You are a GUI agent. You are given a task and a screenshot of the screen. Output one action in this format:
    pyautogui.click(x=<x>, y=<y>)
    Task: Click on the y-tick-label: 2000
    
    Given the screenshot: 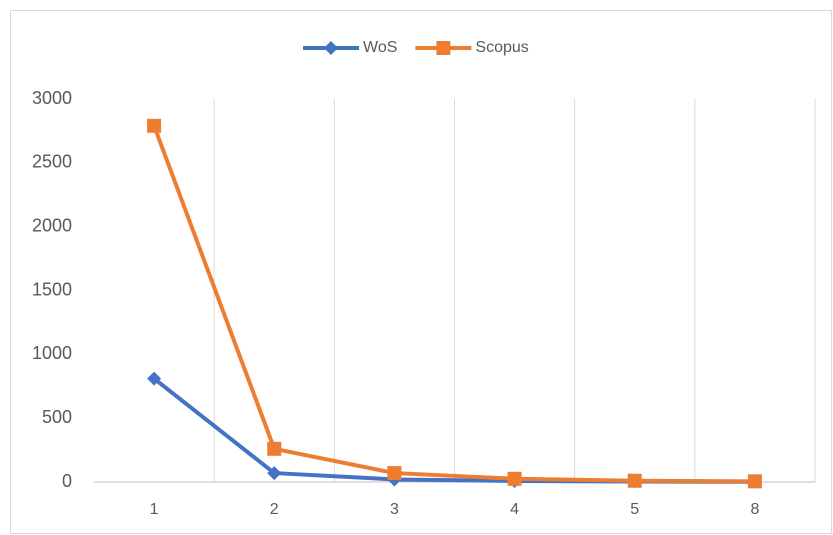 What is the action you would take?
    pyautogui.click(x=52, y=225)
    